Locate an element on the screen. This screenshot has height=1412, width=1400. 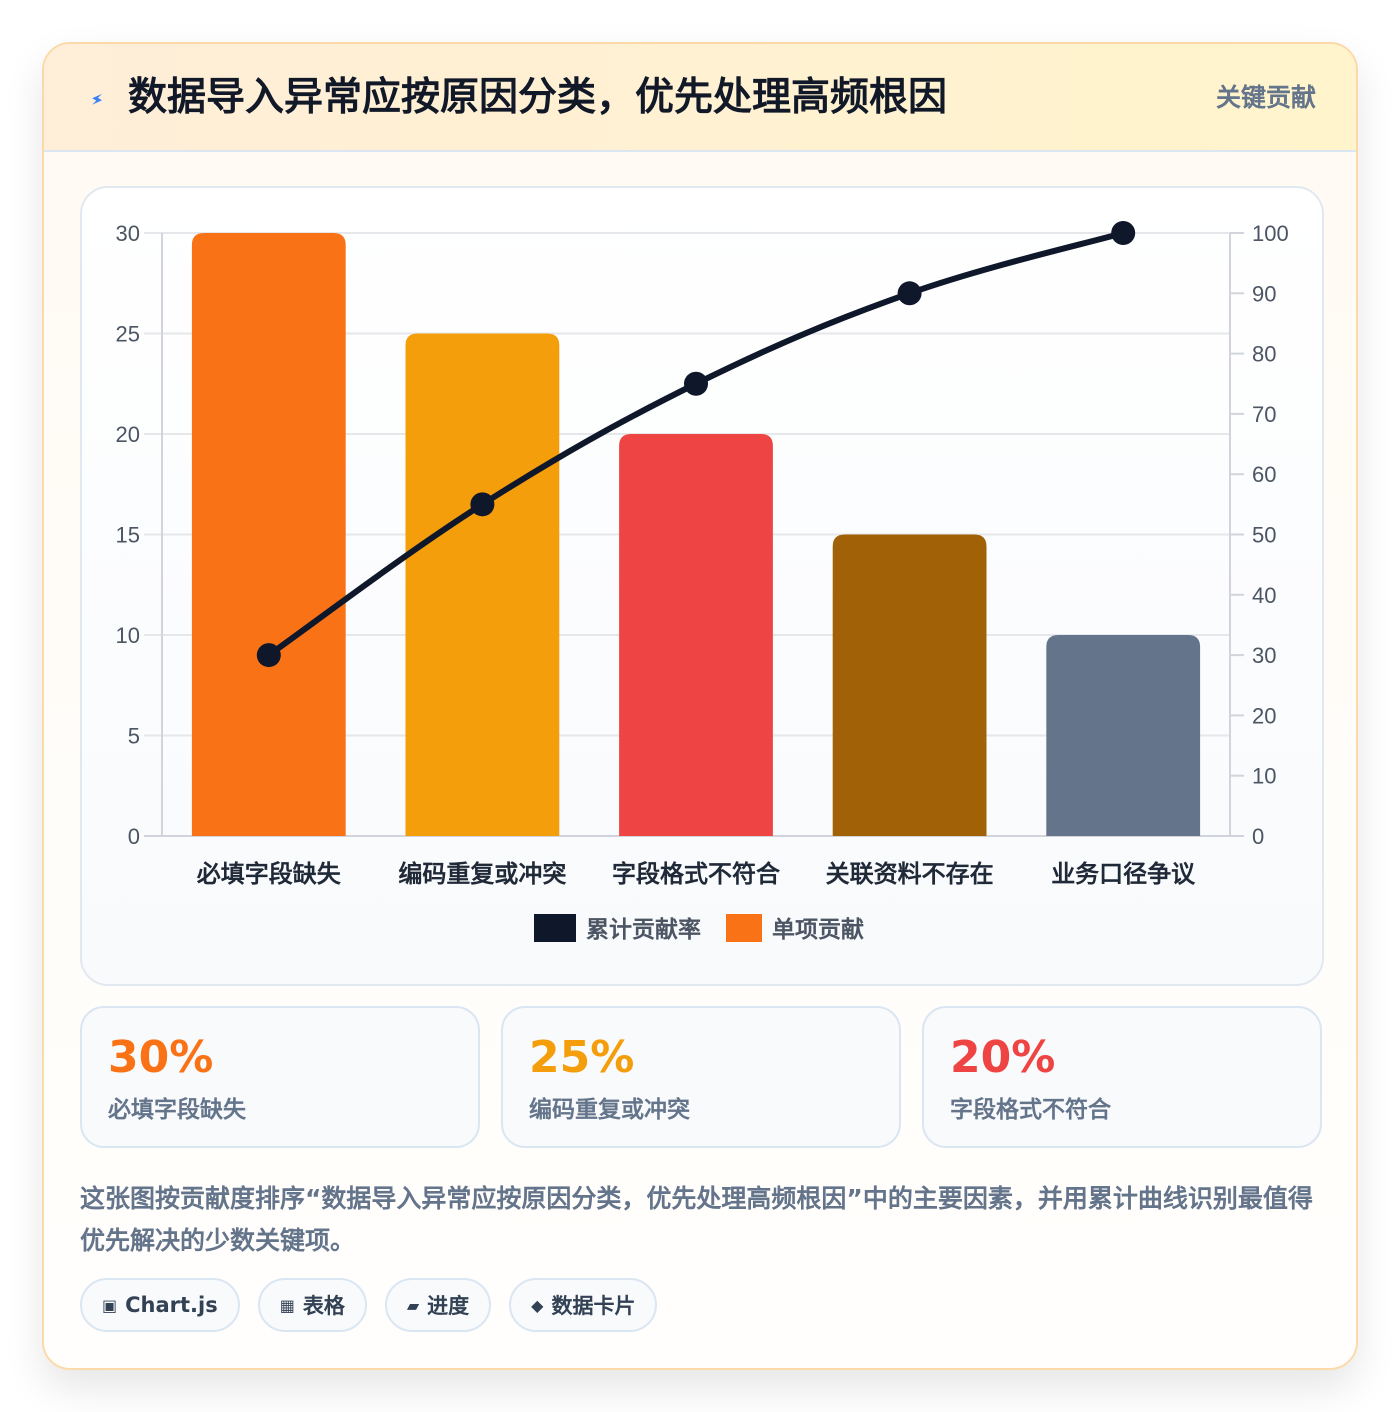
y-left-tick-label: 25 is located at coordinates (128, 334).